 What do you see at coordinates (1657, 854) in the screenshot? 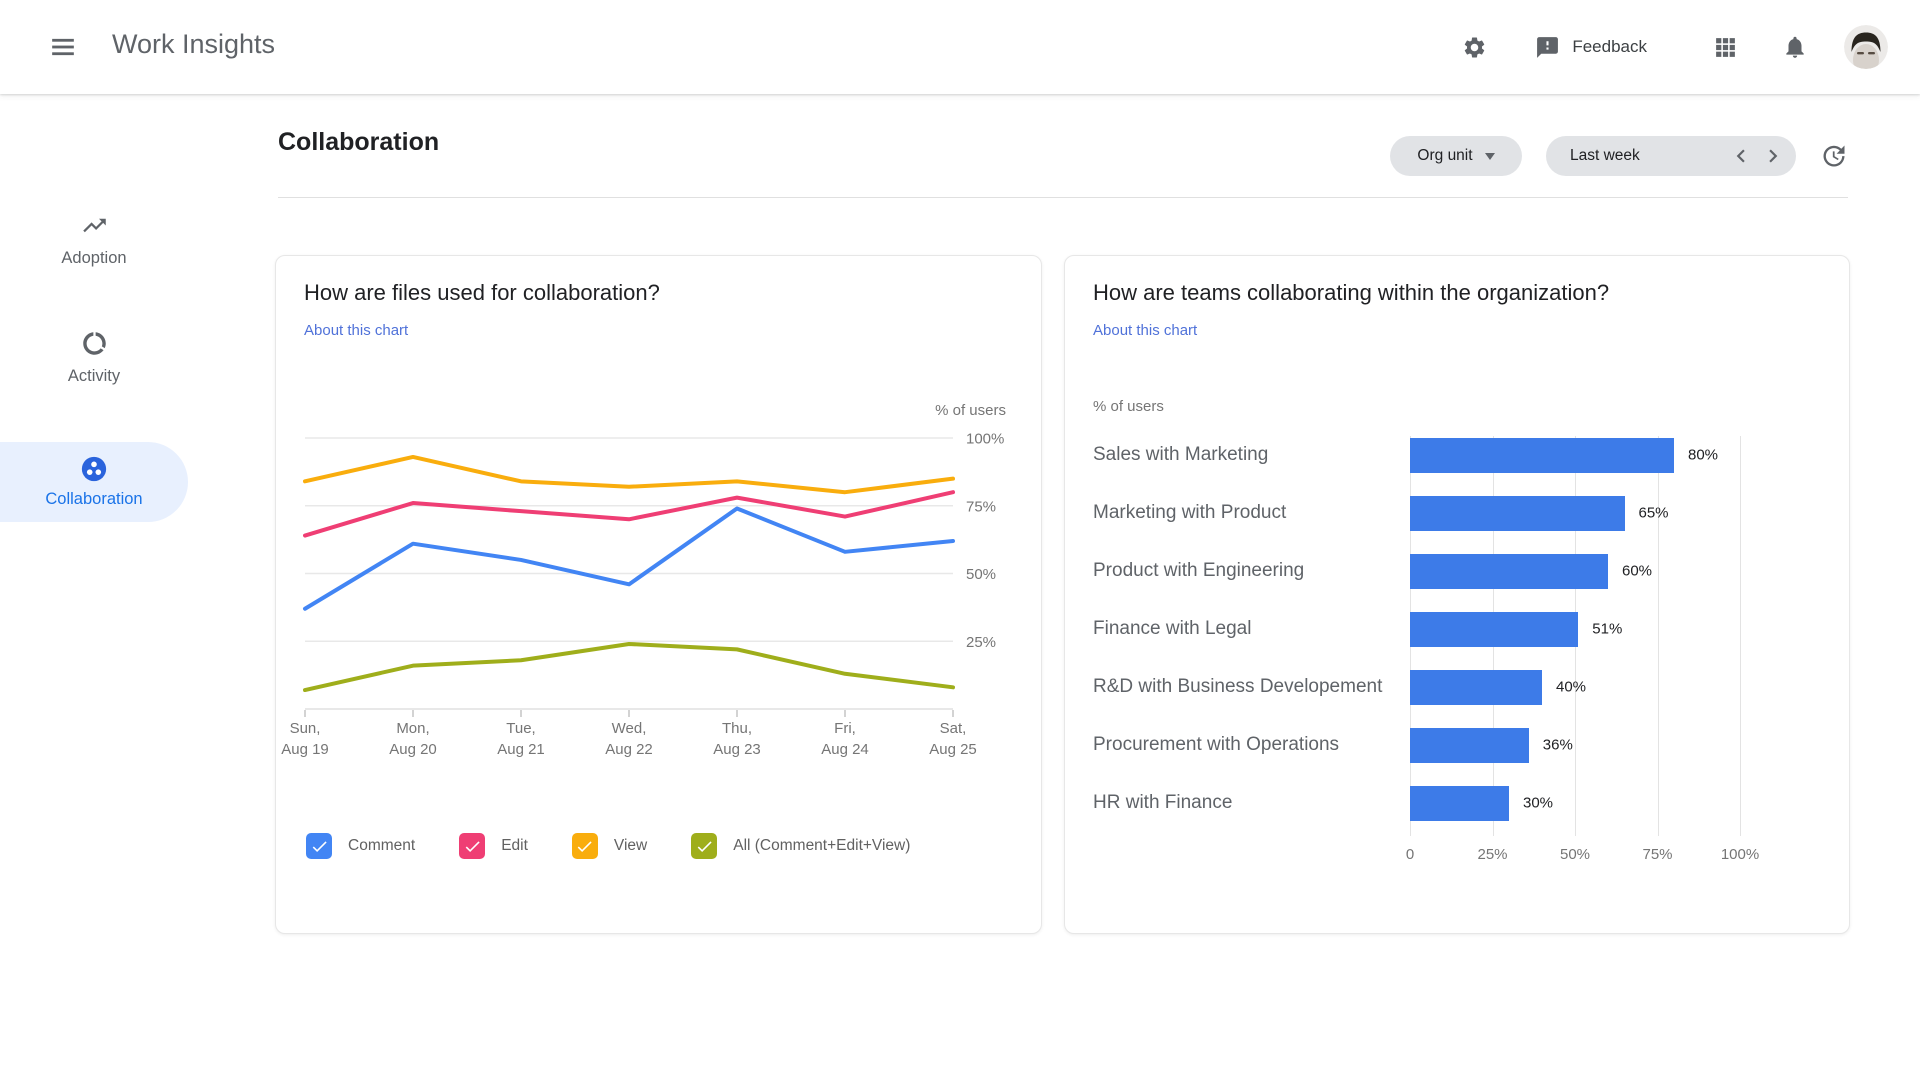
I see `x-axis-tick-label: 75%` at bounding box center [1657, 854].